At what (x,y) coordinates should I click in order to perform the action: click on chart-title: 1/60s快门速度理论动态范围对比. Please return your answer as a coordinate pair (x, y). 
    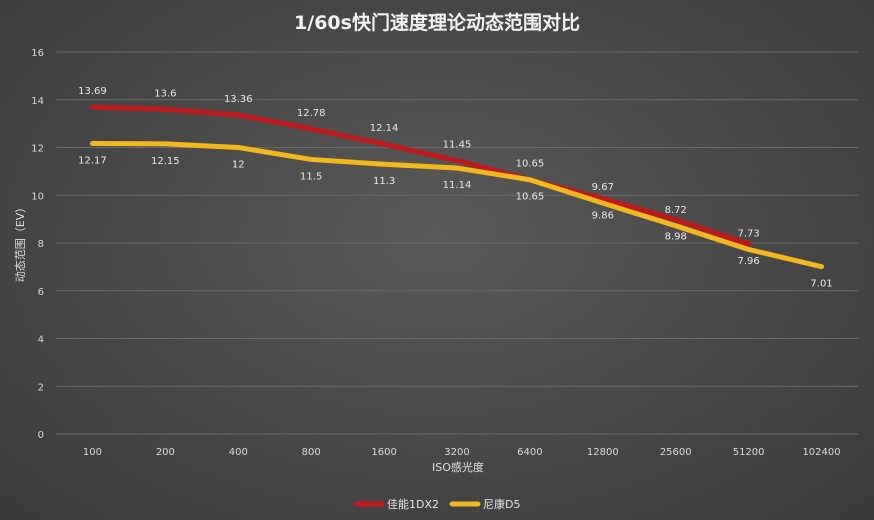
    Looking at the image, I should click on (437, 22).